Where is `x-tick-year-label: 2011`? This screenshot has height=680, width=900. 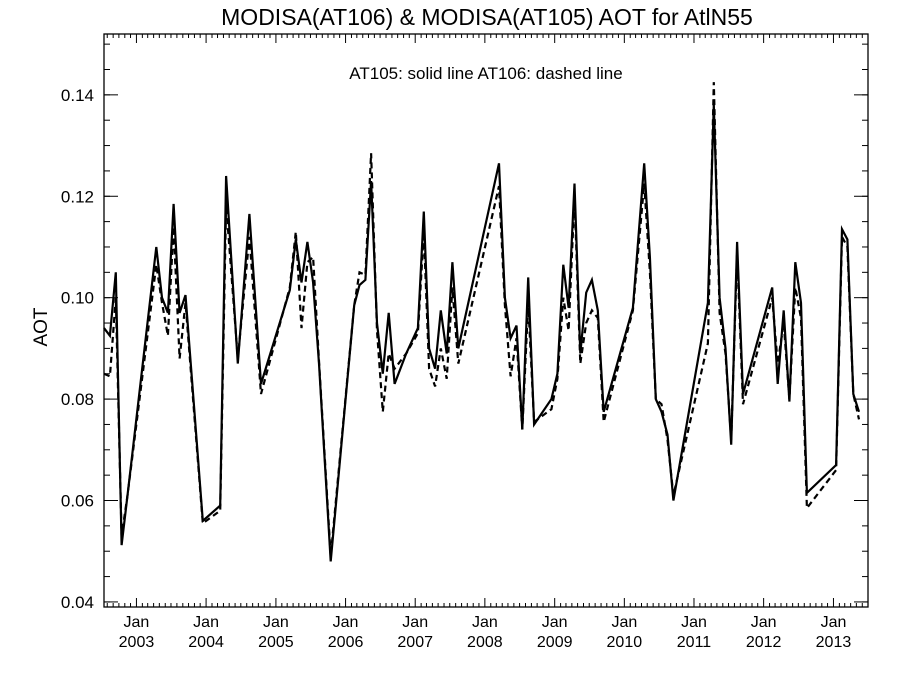
x-tick-year-label: 2011 is located at coordinates (694, 642).